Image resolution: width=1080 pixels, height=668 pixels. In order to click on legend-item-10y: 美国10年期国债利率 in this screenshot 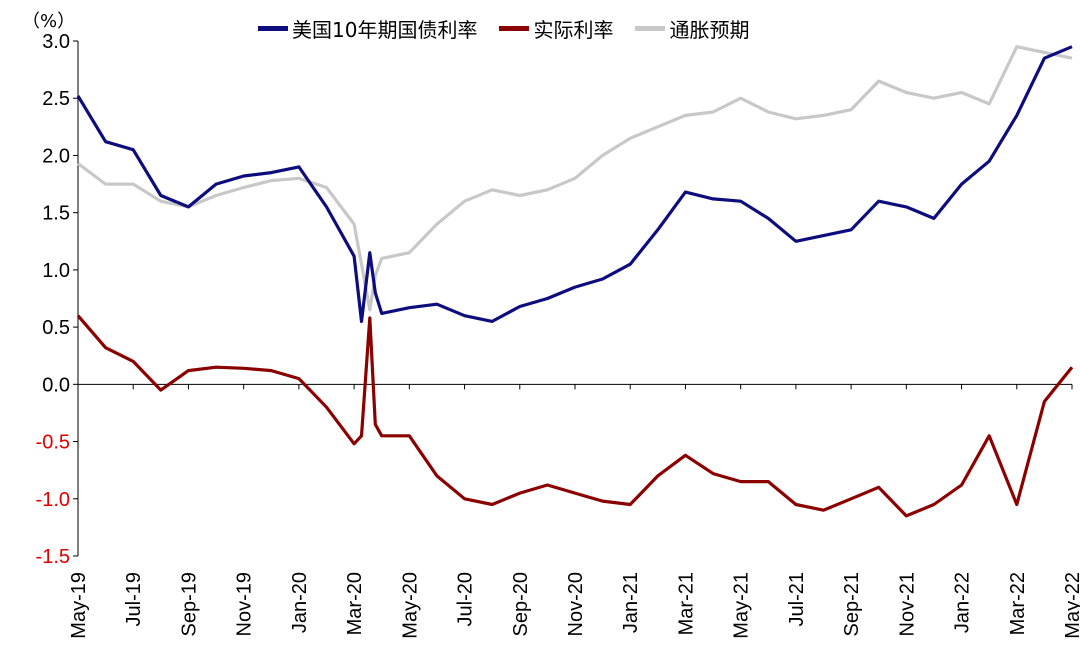, I will do `click(367, 28)`.